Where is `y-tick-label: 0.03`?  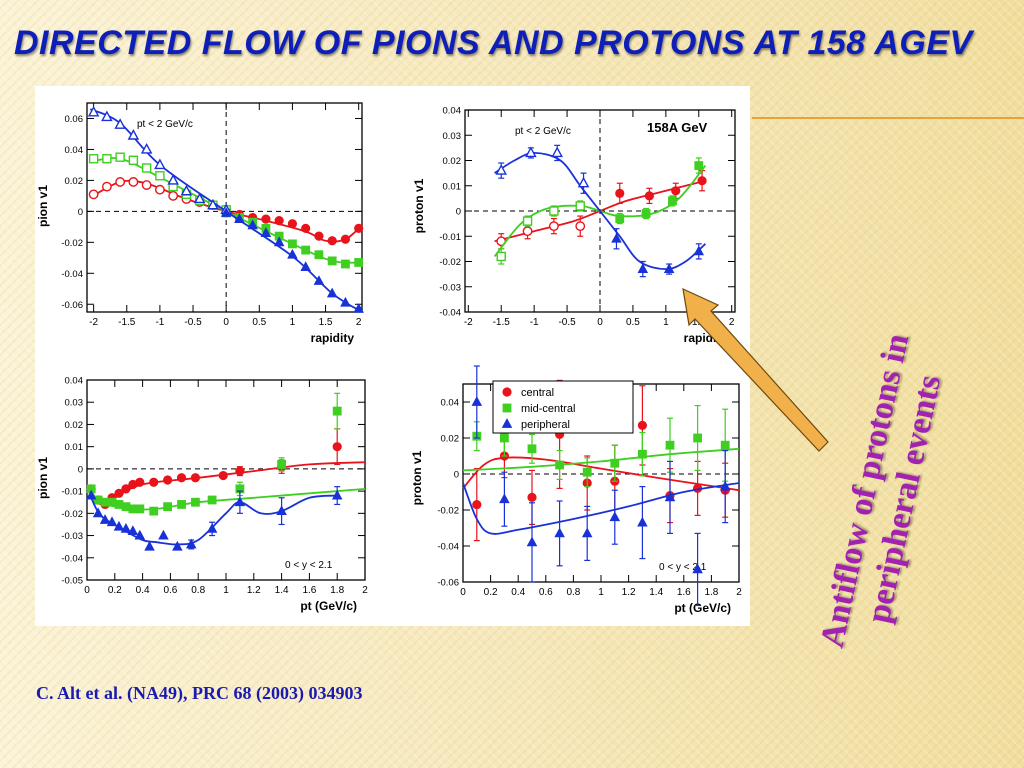
y-tick-label: 0.03 is located at coordinates (74, 403).